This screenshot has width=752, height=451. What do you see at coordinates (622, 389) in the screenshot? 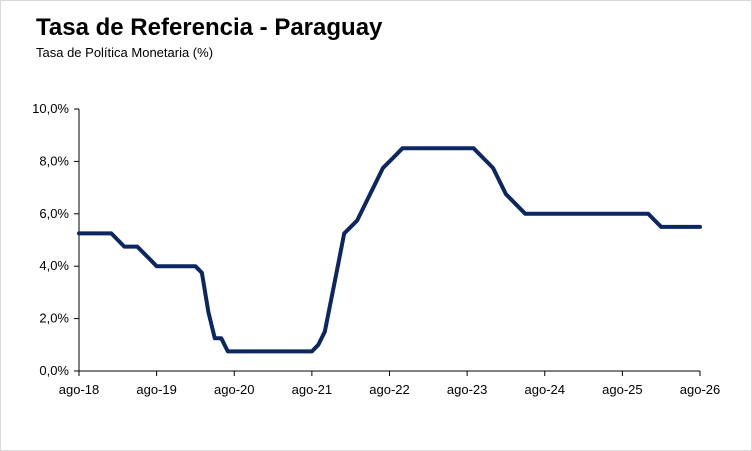
I see `x-tick-label: ago-25` at bounding box center [622, 389].